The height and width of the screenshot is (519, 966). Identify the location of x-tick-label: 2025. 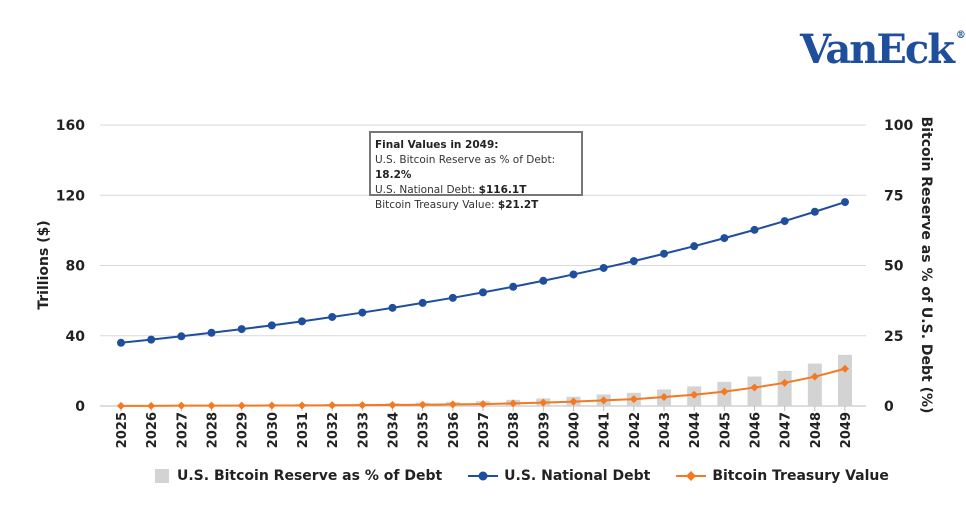
(122, 430).